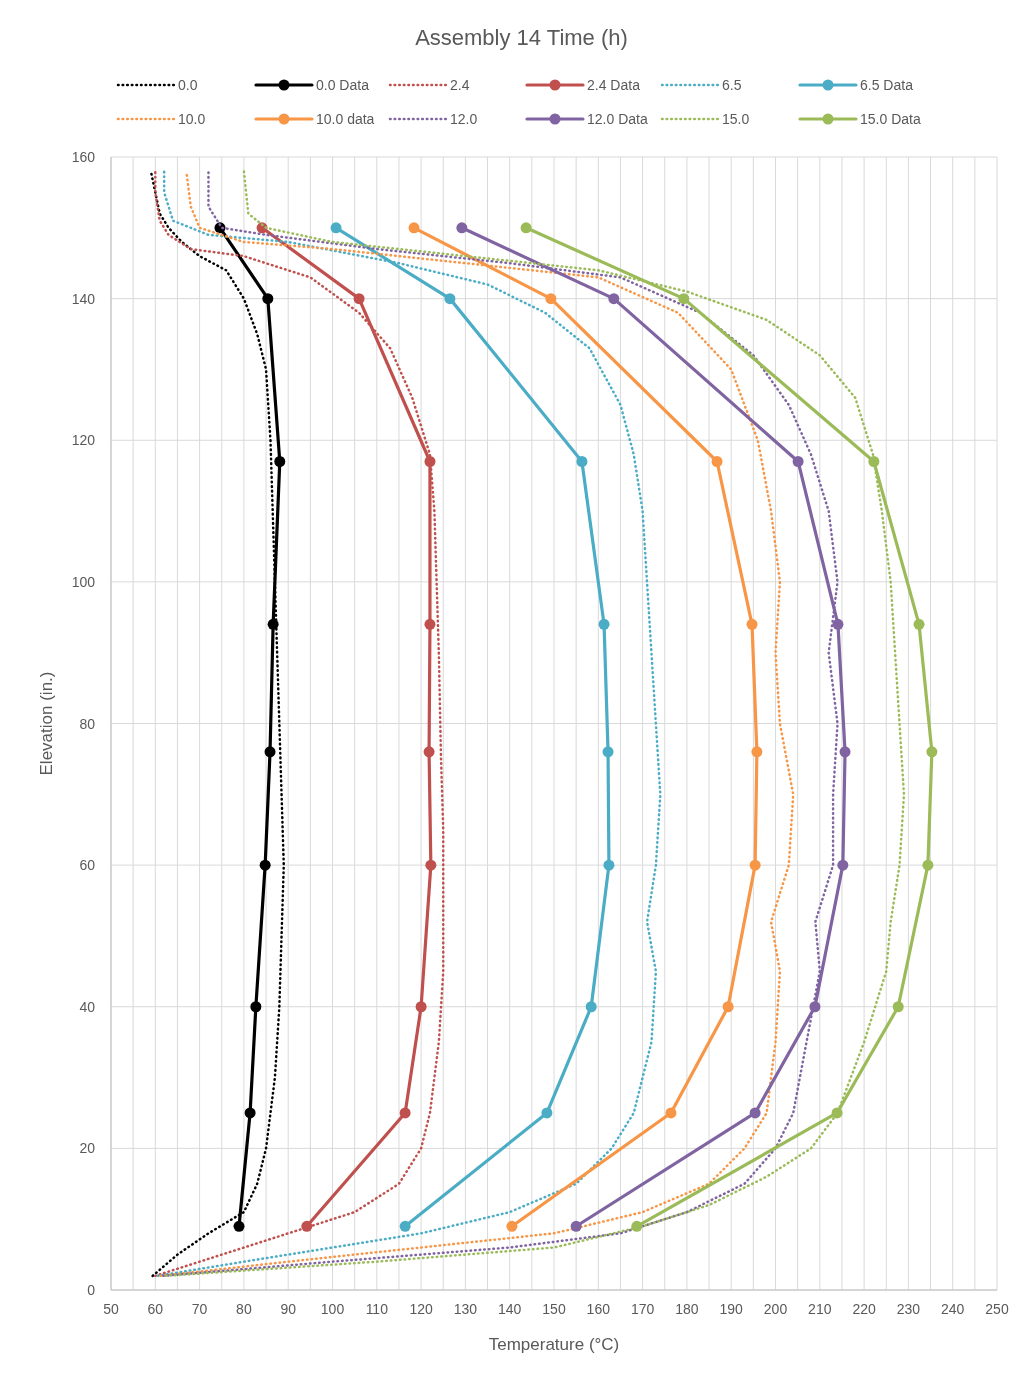 This screenshot has width=1023, height=1377. What do you see at coordinates (642, 1309) in the screenshot?
I see `x-tick-label: 170` at bounding box center [642, 1309].